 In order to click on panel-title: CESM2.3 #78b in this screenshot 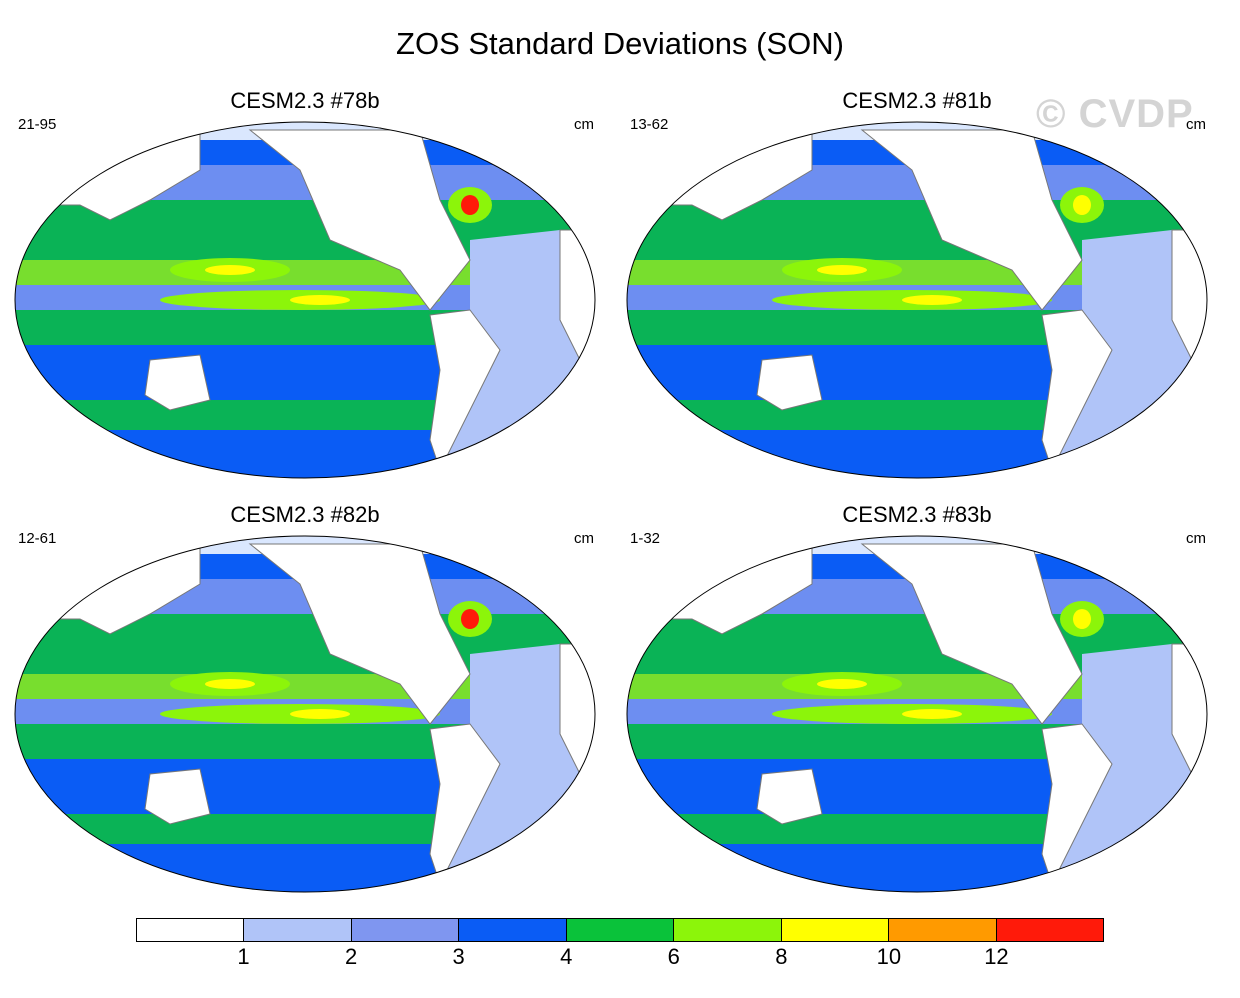, I will do `click(305, 100)`.